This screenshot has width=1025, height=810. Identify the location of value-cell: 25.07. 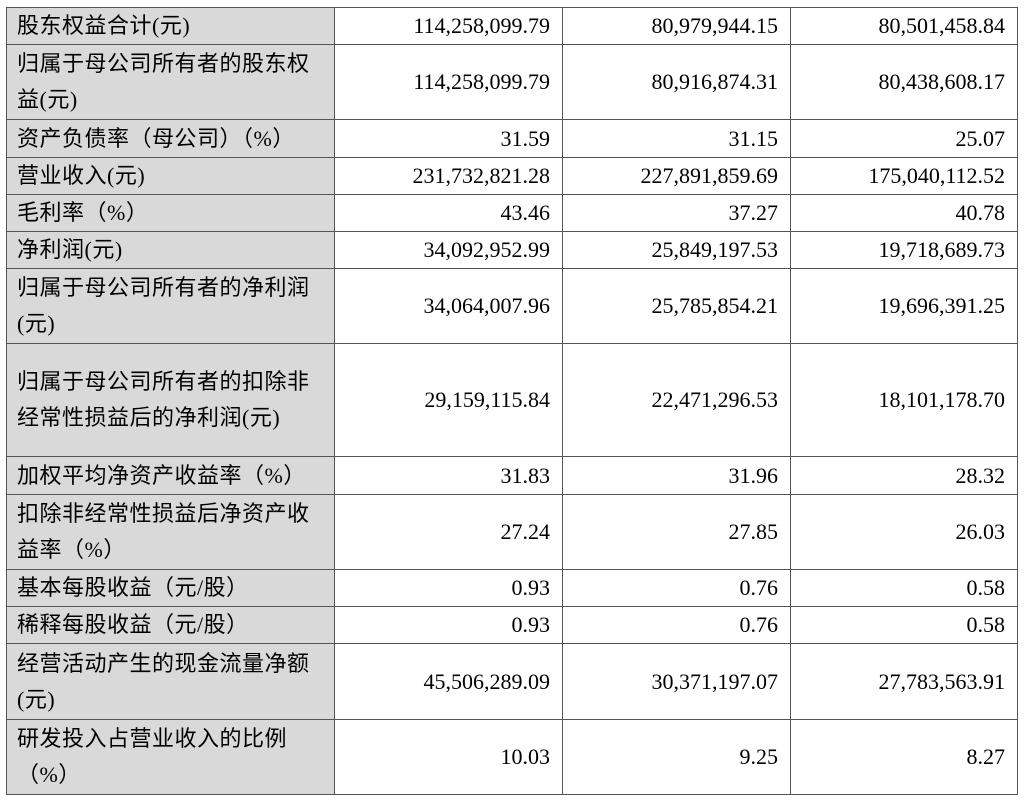
(904, 138).